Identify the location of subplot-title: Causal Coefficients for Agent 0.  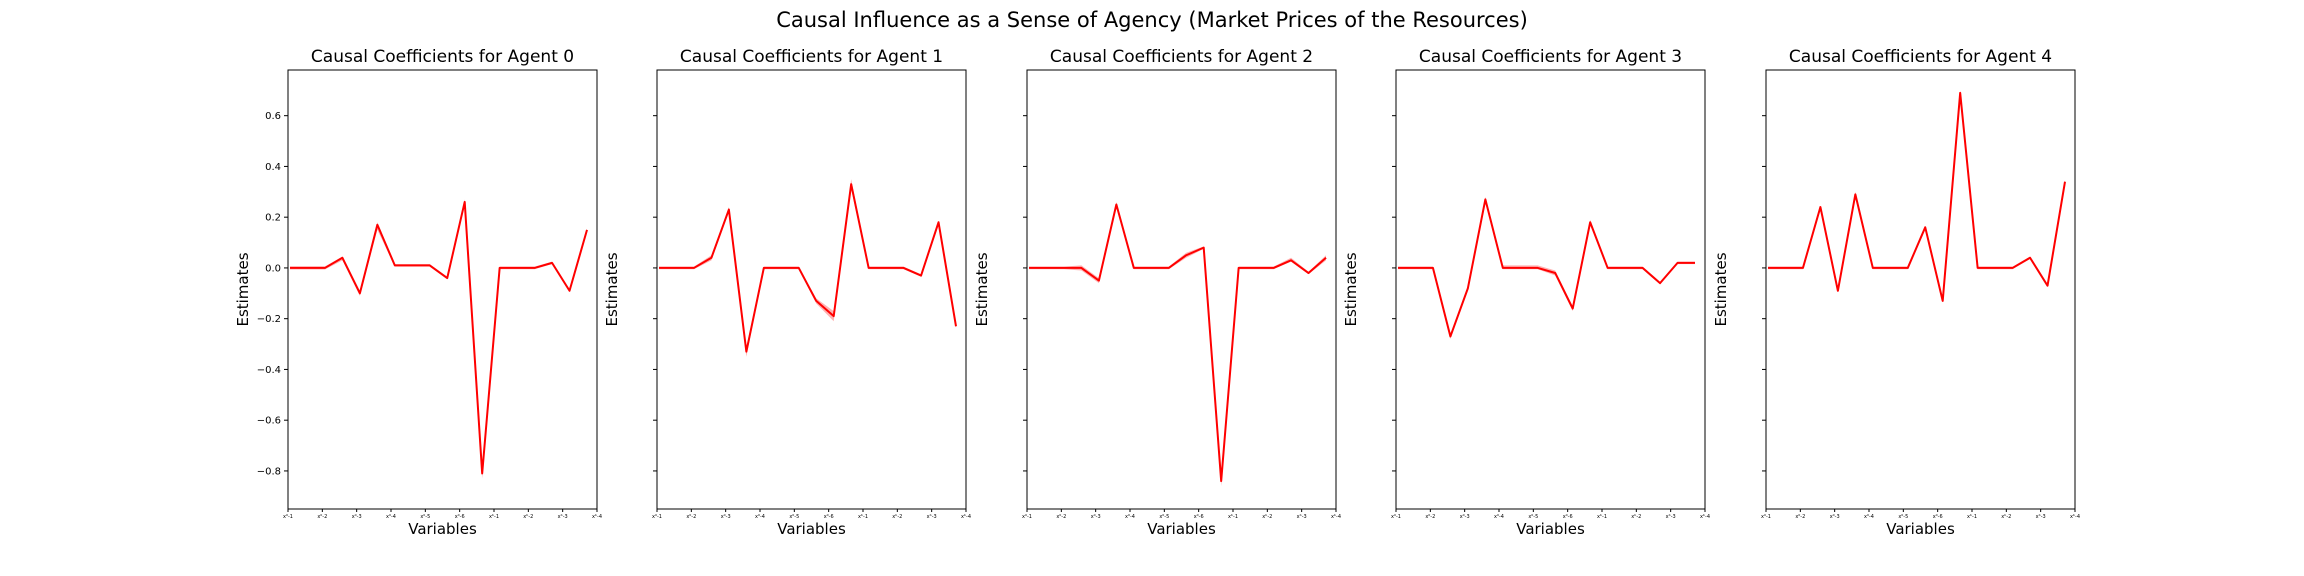
(442, 57).